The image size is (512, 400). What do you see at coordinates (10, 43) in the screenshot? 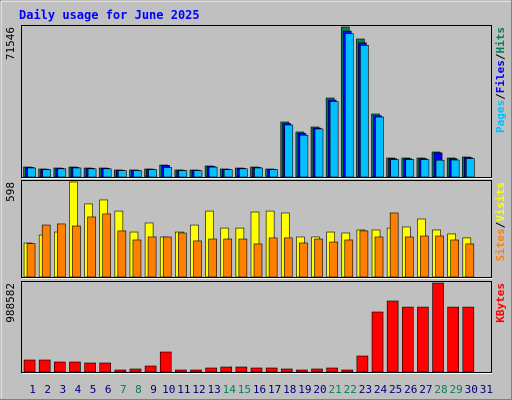
I see `y-max-label: 71546` at bounding box center [10, 43].